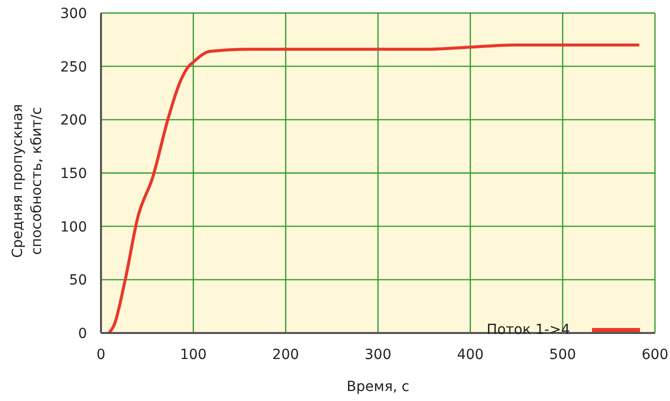 The image size is (670, 401). What do you see at coordinates (655, 354) in the screenshot?
I see `x-tick-label: 600` at bounding box center [655, 354].